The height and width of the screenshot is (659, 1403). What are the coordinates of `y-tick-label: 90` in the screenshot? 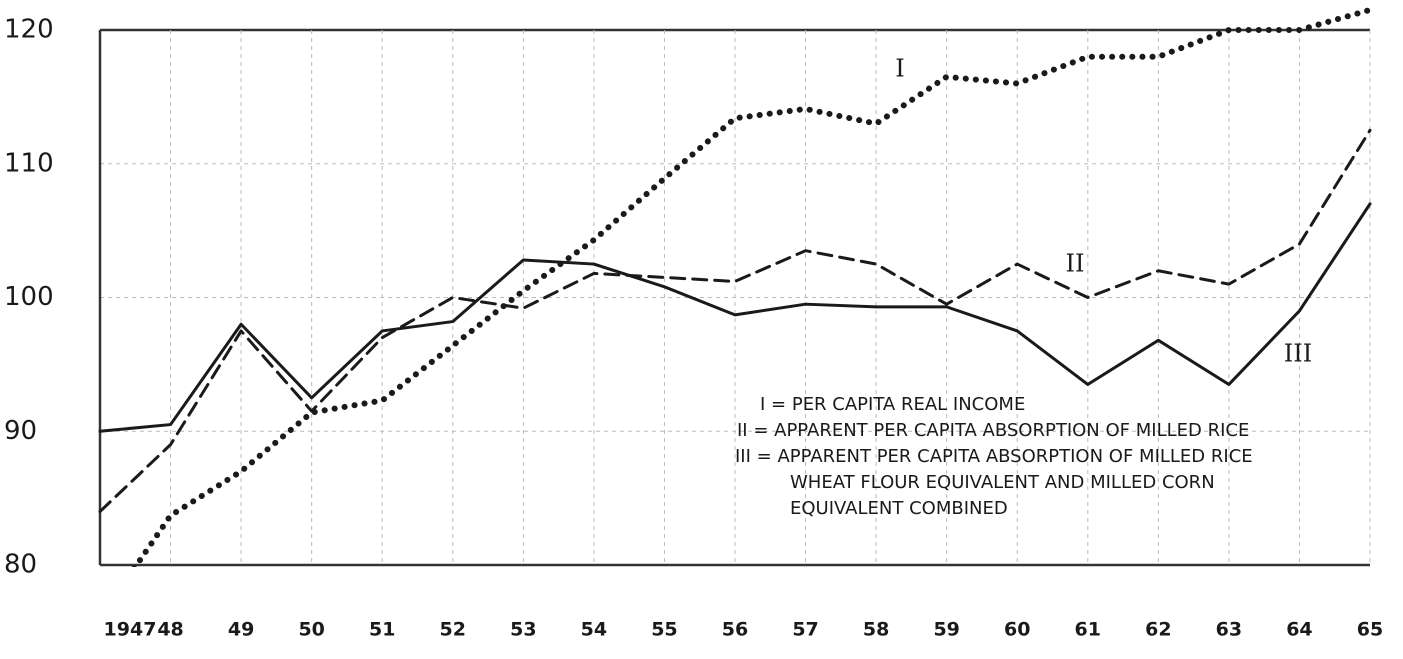 It's located at (20, 431).